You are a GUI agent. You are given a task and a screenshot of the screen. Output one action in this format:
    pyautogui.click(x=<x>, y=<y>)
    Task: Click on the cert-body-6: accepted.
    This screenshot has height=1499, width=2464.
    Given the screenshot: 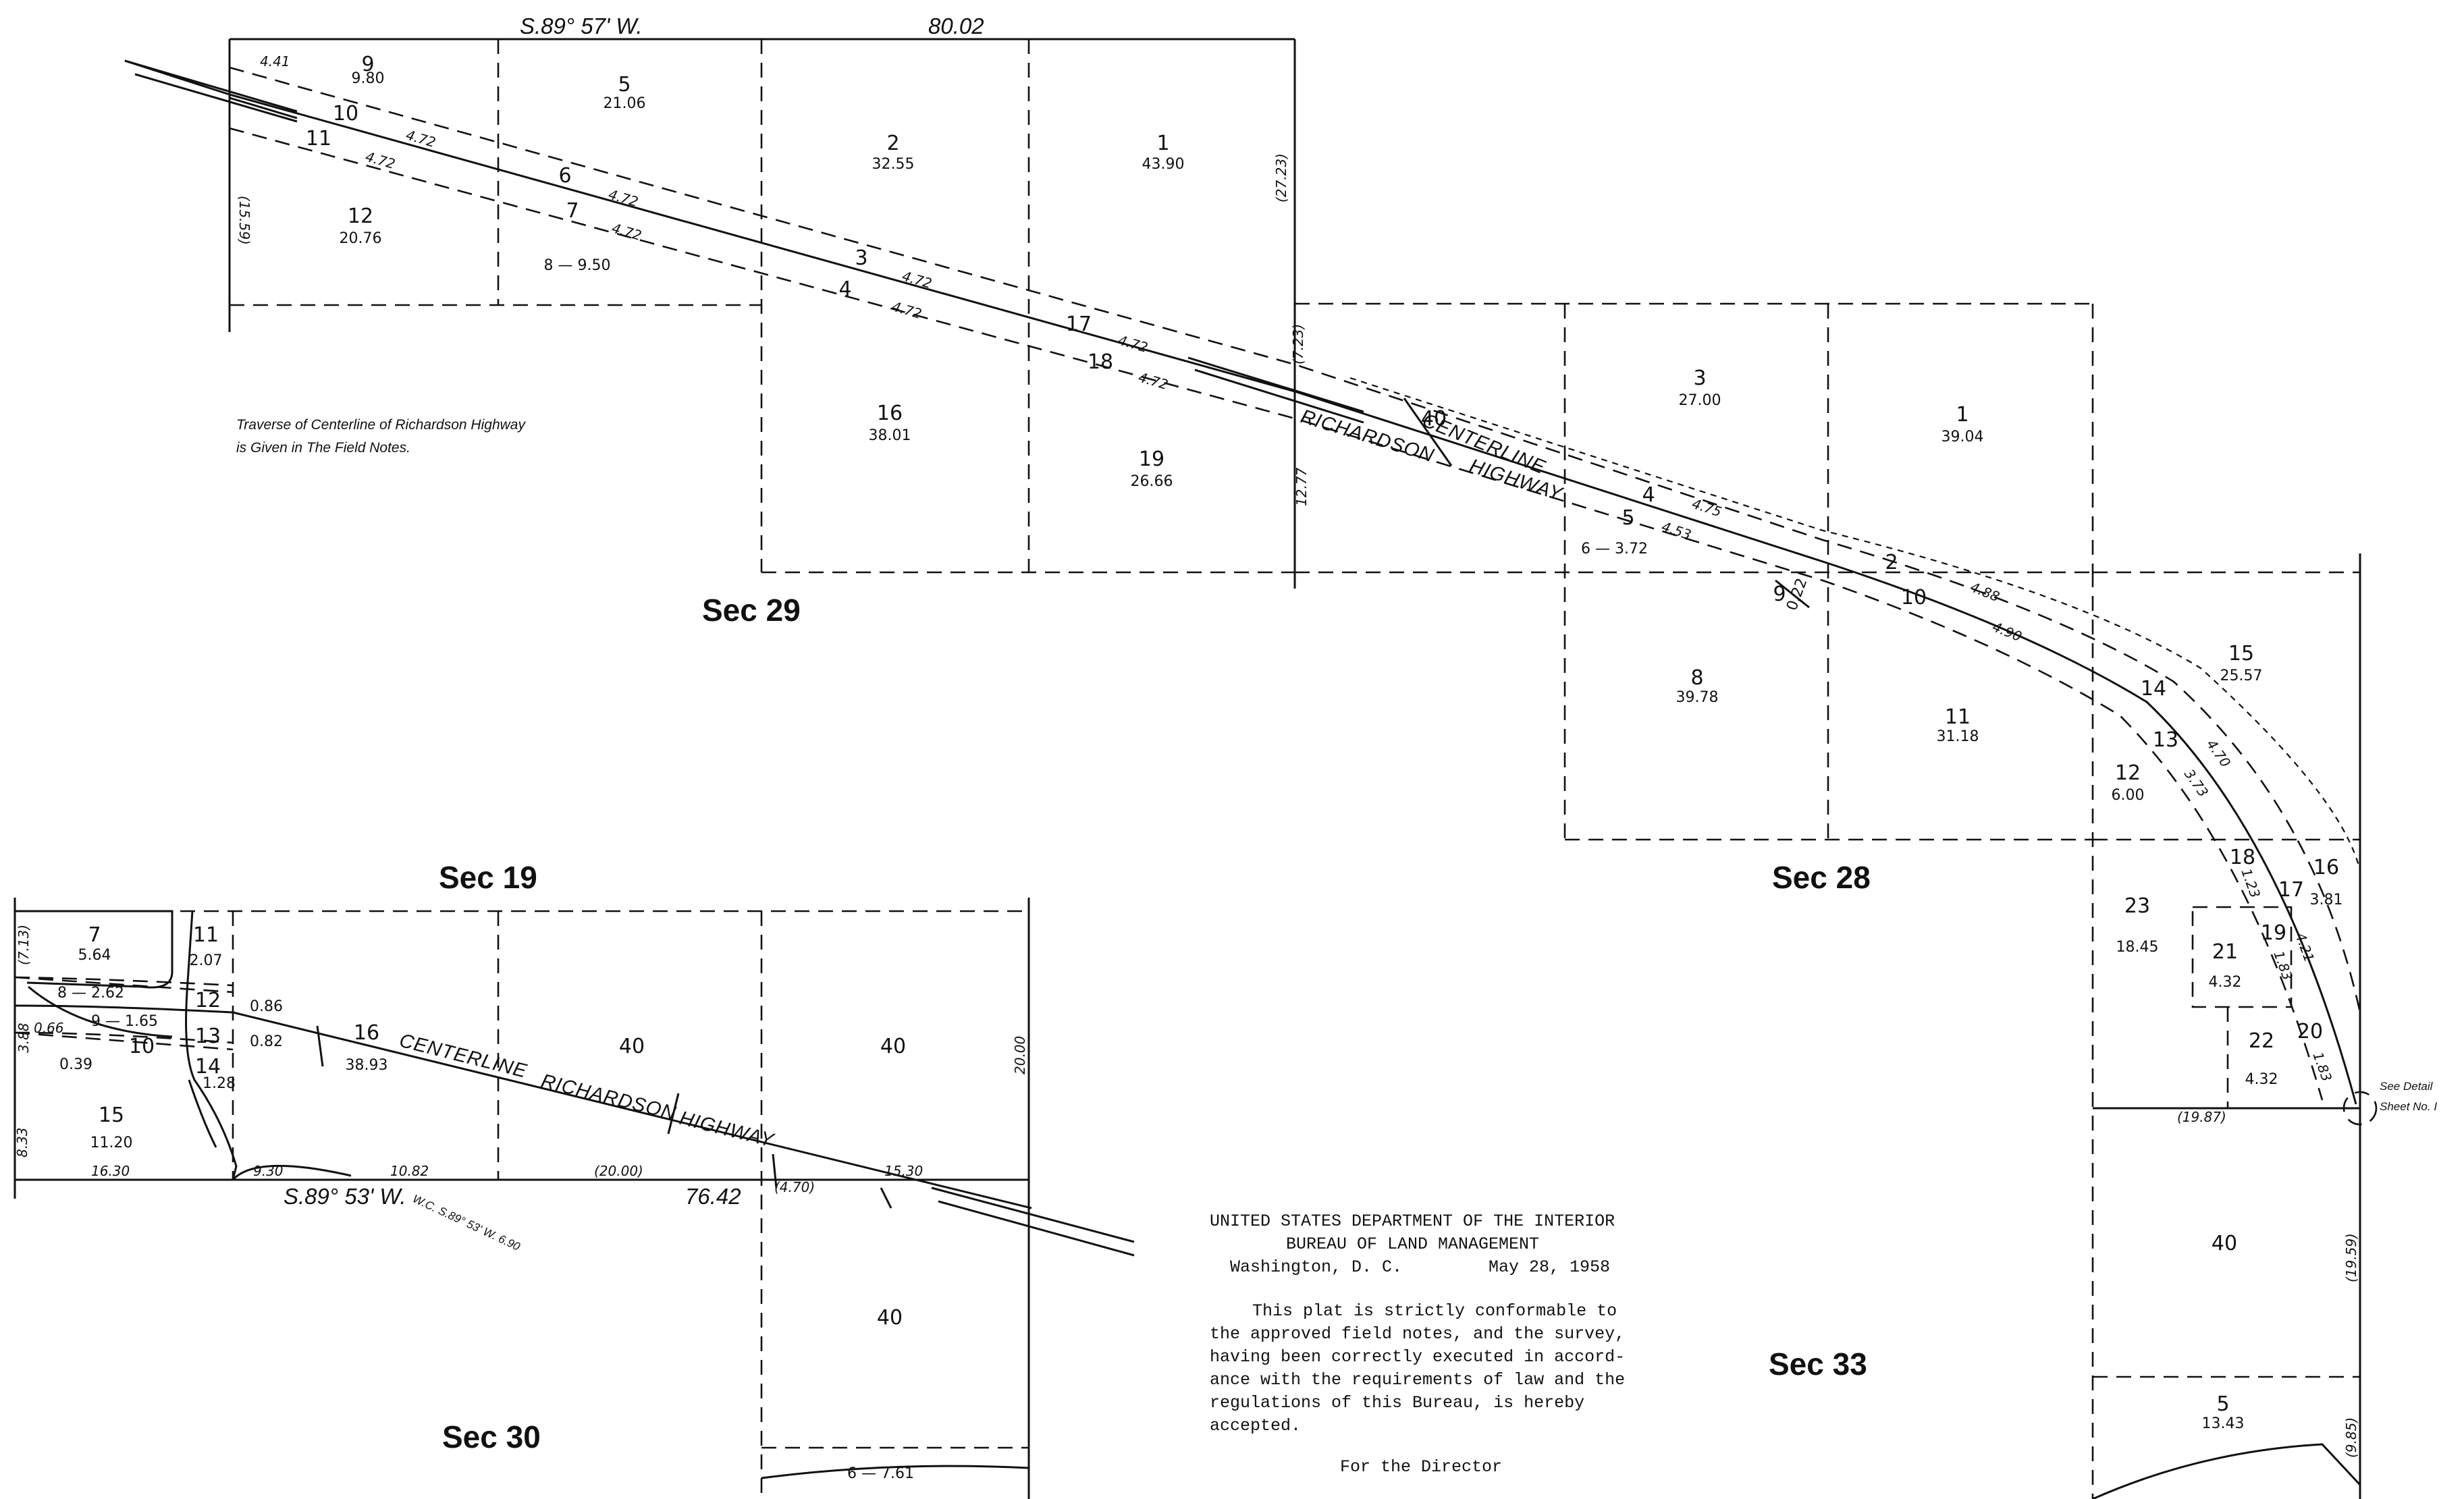 What is the action you would take?
    pyautogui.click(x=1255, y=1426)
    